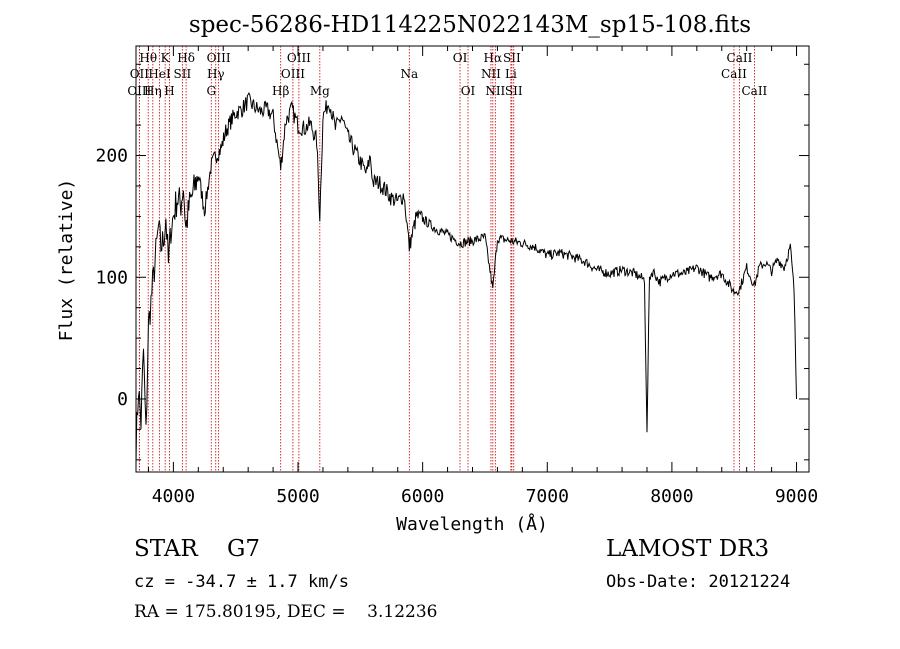  What do you see at coordinates (241, 582) in the screenshot?
I see `redshift-readout: cz = -34.7 ± 1.7 km/s` at bounding box center [241, 582].